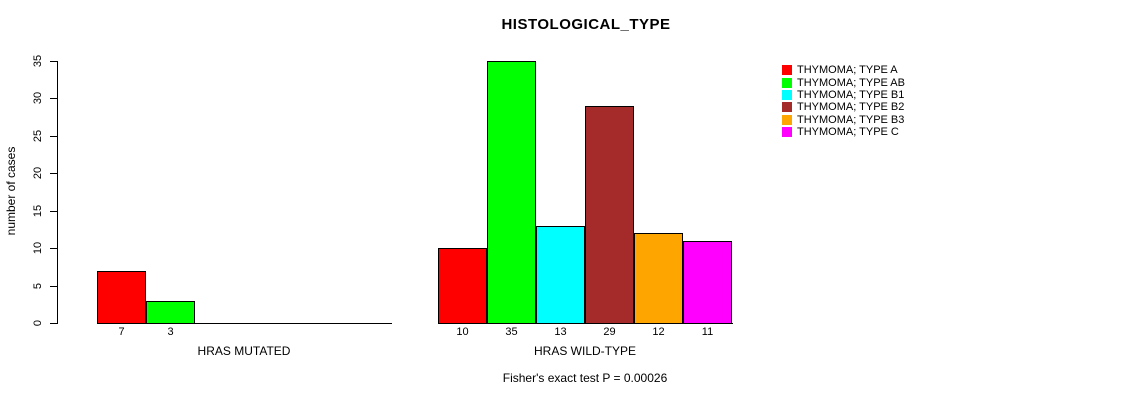 Image resolution: width=1140 pixels, height=400 pixels. I want to click on x-axis-group-label: HRAS WILD-TYPE, so click(585, 351).